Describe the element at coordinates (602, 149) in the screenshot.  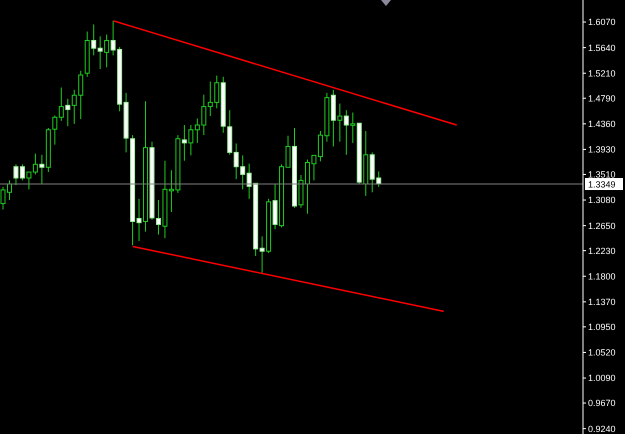
I see `y-tick-label: 1.3930` at that location.